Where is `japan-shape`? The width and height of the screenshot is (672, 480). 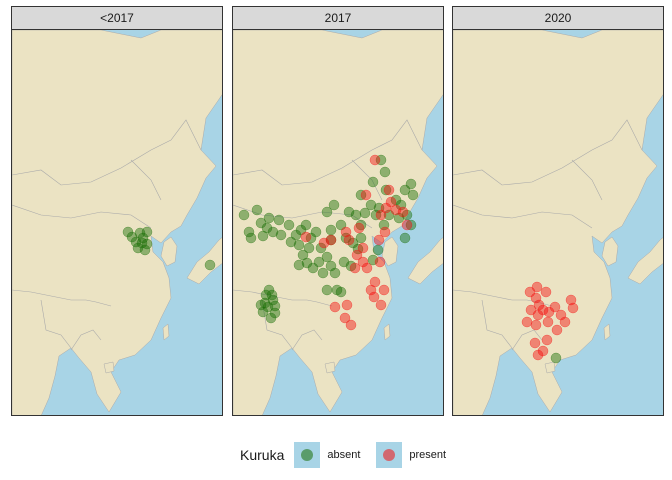
japan-shape is located at coordinates (645, 261).